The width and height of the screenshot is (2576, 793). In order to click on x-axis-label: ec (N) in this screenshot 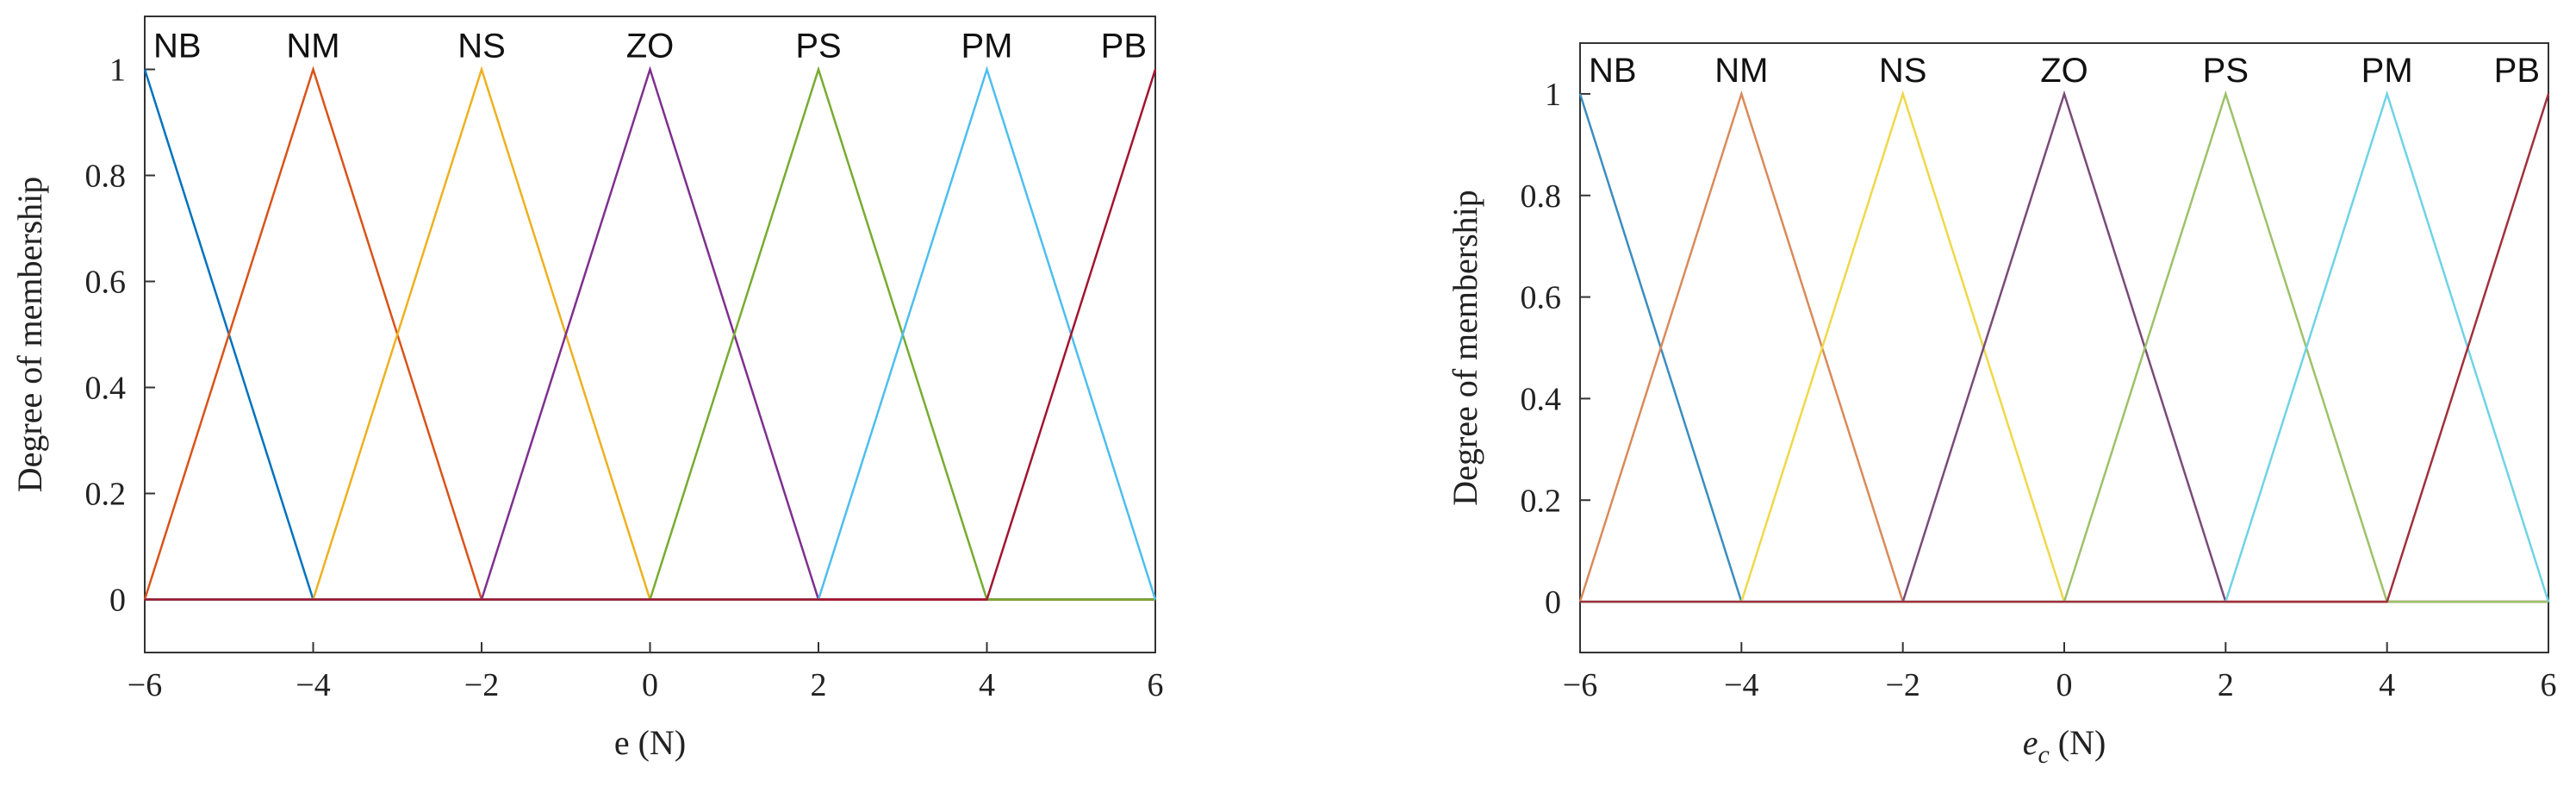, I will do `click(2065, 746)`.